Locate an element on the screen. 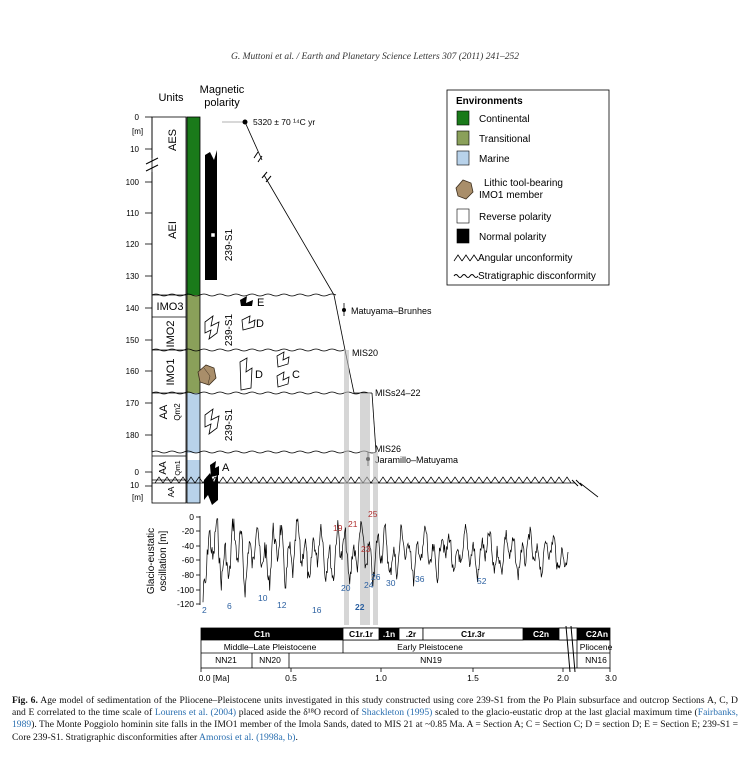  y-tick: -40 is located at coordinates (188, 546).